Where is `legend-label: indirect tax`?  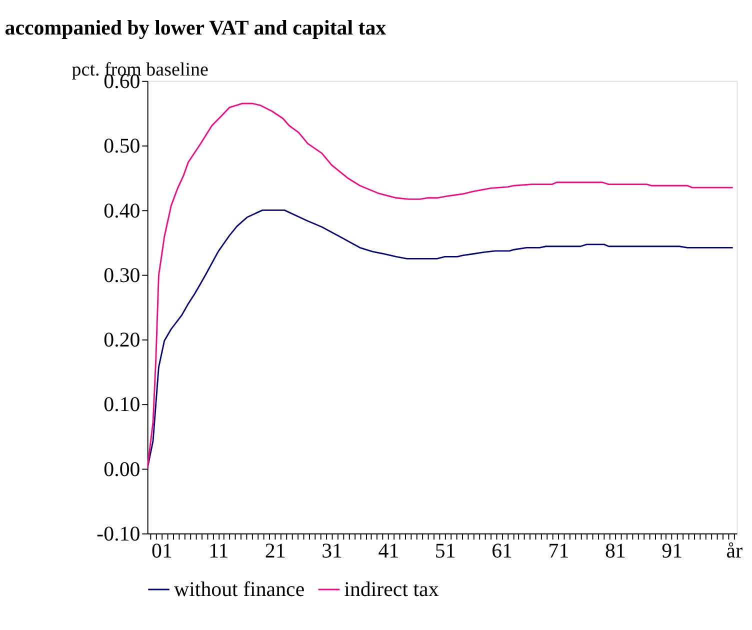
legend-label: indirect tax is located at coordinates (392, 589).